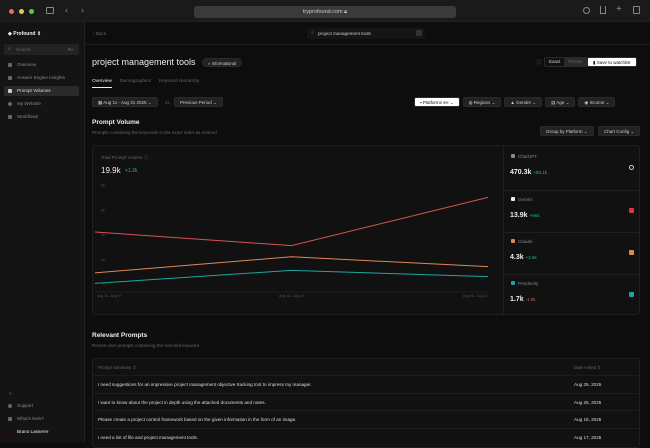 This screenshot has height=448, width=650. What do you see at coordinates (41, 432) in the screenshot?
I see `user-menu: Brano Lasserre` at bounding box center [41, 432].